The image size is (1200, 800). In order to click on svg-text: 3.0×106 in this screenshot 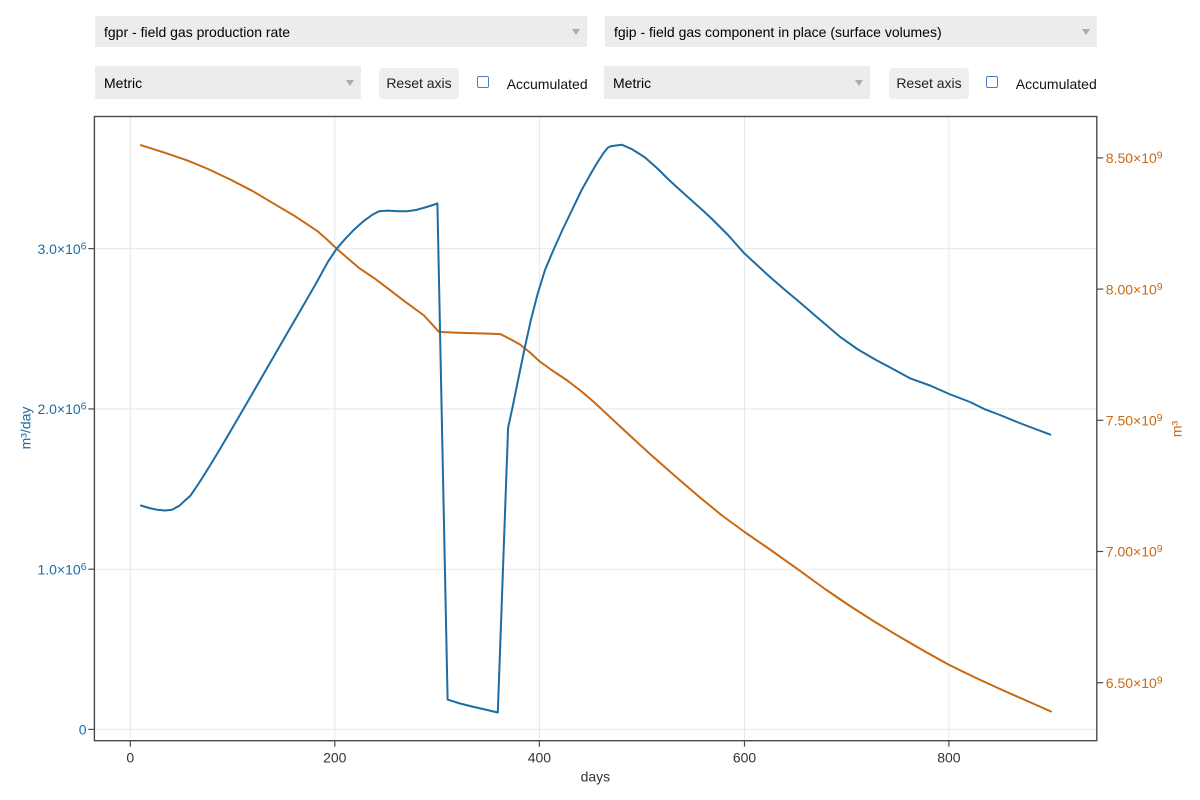, I will do `click(61, 248)`.